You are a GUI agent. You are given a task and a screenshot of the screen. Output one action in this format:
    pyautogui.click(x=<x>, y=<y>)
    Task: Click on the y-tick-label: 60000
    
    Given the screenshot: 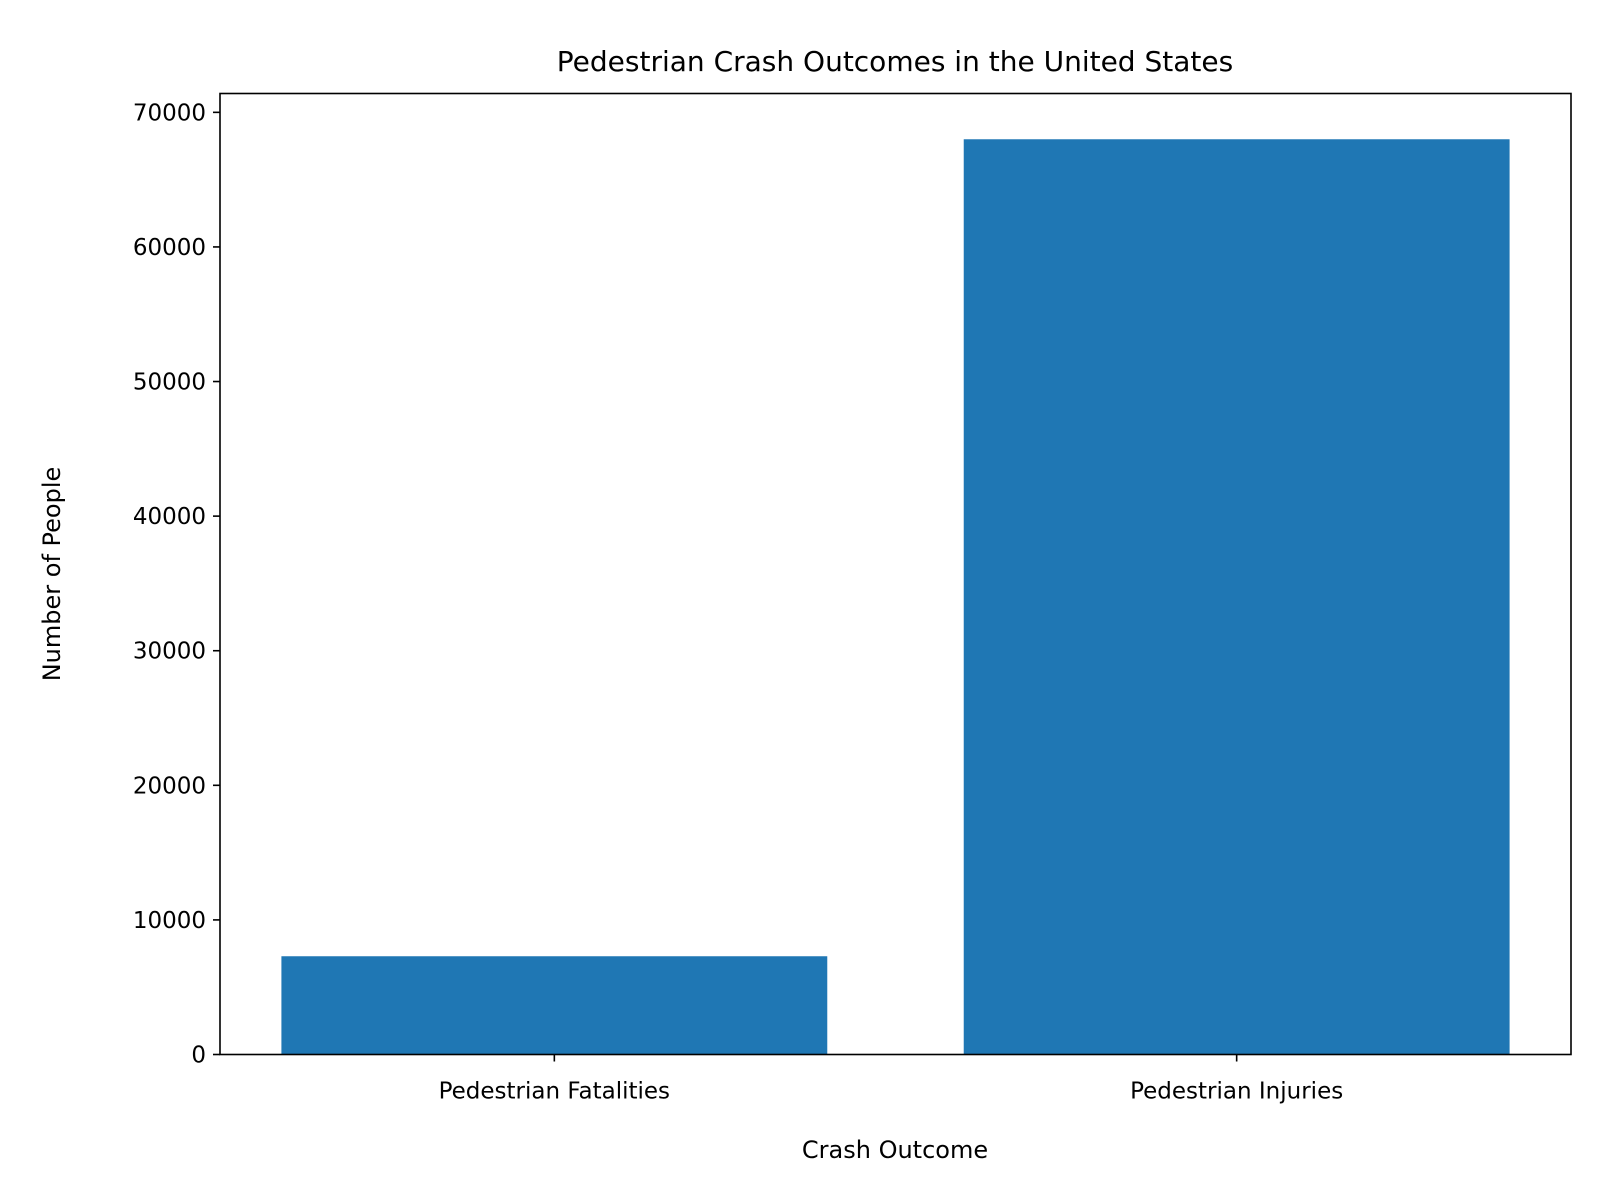 What is the action you would take?
    pyautogui.click(x=169, y=248)
    